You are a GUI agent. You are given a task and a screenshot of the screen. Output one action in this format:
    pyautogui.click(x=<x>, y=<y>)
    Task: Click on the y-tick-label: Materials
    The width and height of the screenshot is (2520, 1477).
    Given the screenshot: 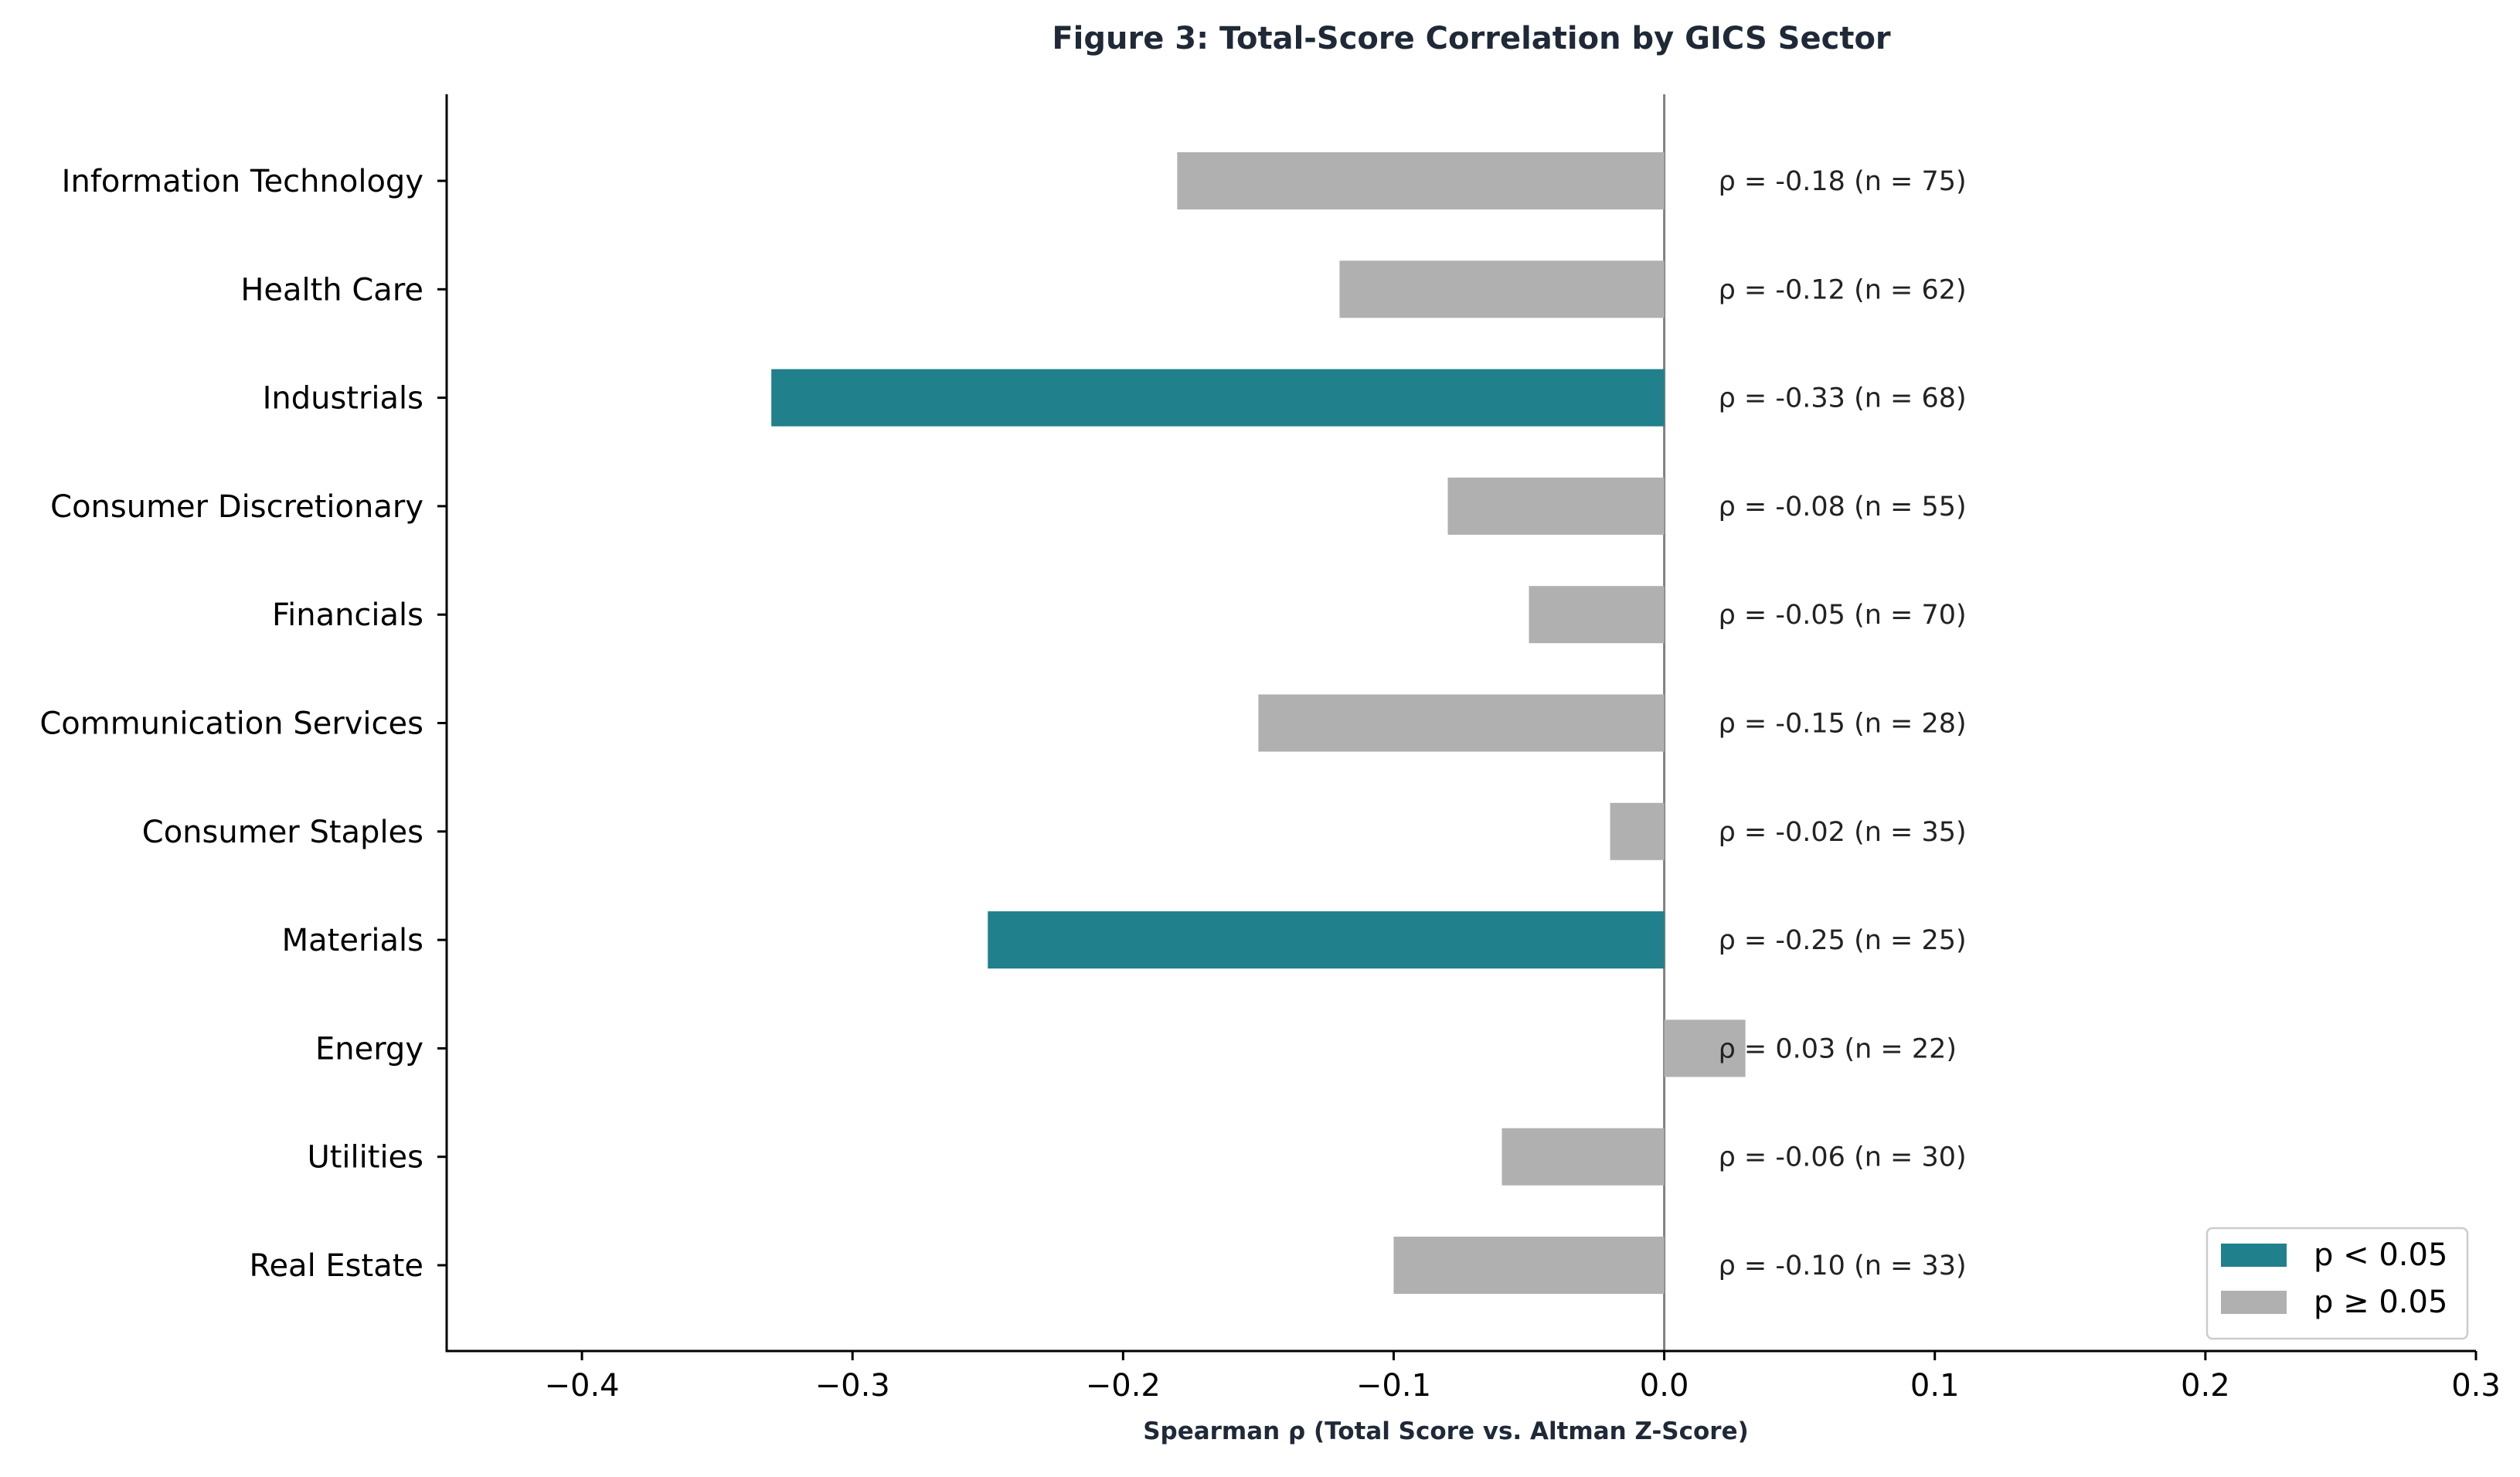 What is the action you would take?
    pyautogui.click(x=352, y=940)
    